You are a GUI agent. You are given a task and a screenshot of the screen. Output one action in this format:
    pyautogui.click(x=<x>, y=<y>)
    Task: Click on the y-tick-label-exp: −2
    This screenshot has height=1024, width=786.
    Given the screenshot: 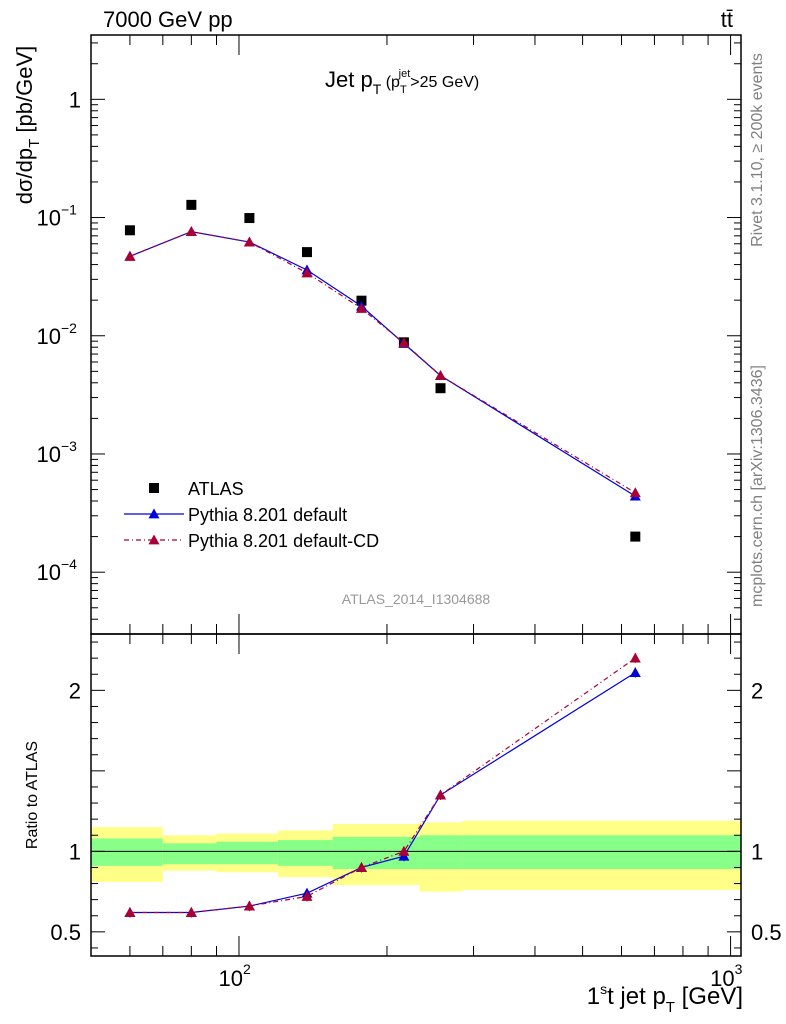 What is the action you would take?
    pyautogui.click(x=69, y=328)
    